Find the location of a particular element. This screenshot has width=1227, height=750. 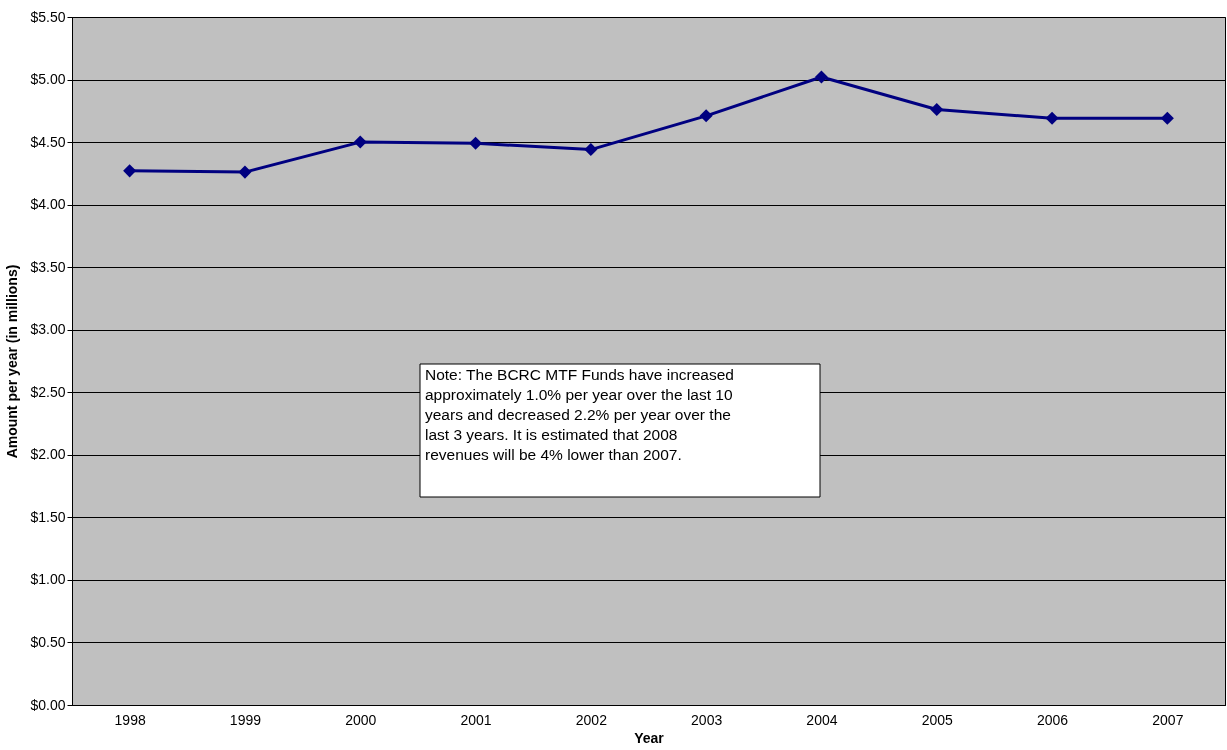

x-tick-label: 2003 is located at coordinates (707, 719).